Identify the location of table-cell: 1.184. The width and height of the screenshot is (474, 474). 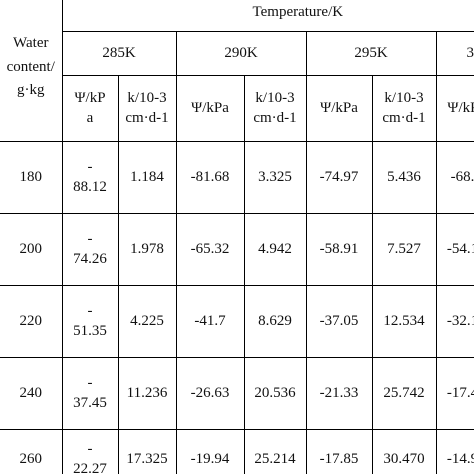
(146, 177).